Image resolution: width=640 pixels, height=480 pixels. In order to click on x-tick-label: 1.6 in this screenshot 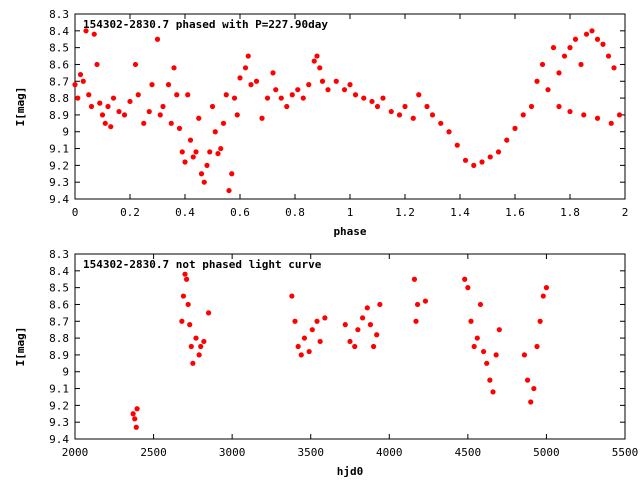, I will do `click(515, 212)`.